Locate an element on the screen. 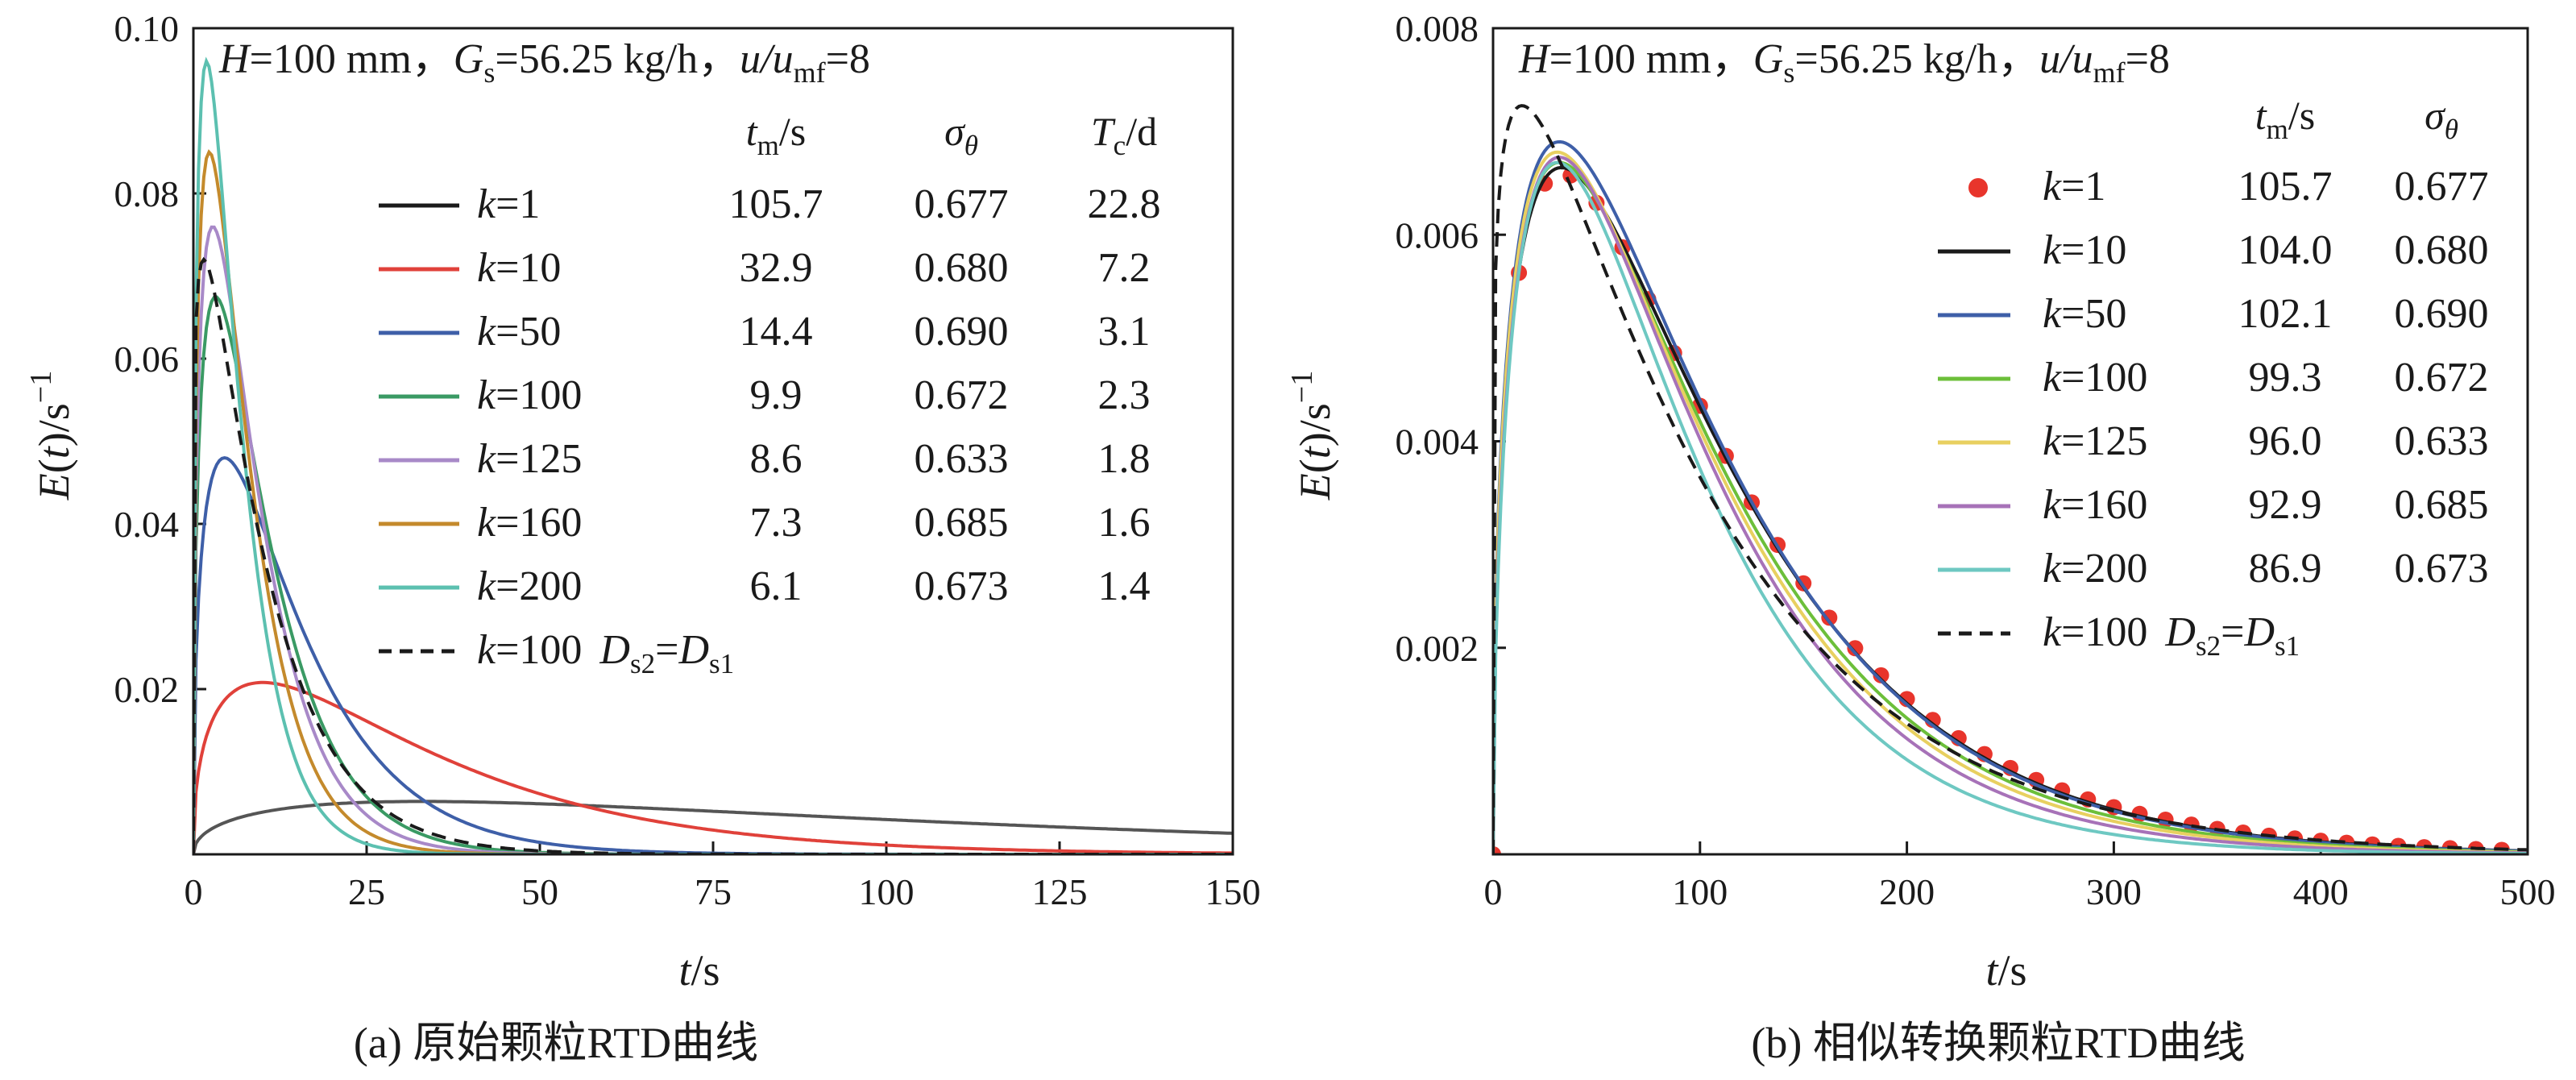  legend-item: k=160 92.9 0.685 is located at coordinates (2213, 505).